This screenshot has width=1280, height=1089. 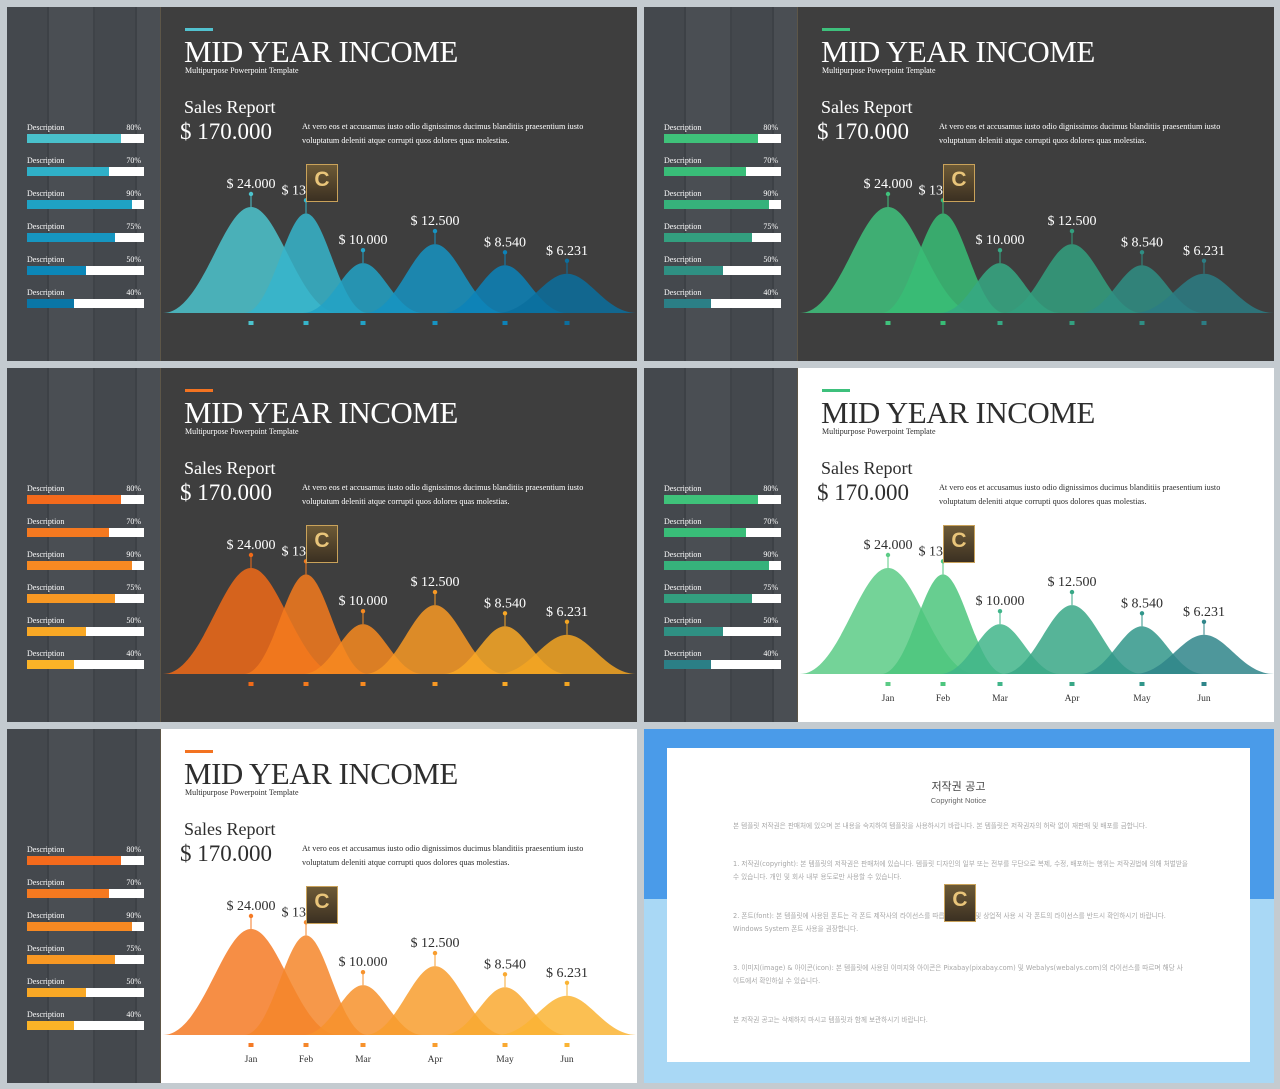 I want to click on progress-bar-percent: 80%, so click(x=133, y=488).